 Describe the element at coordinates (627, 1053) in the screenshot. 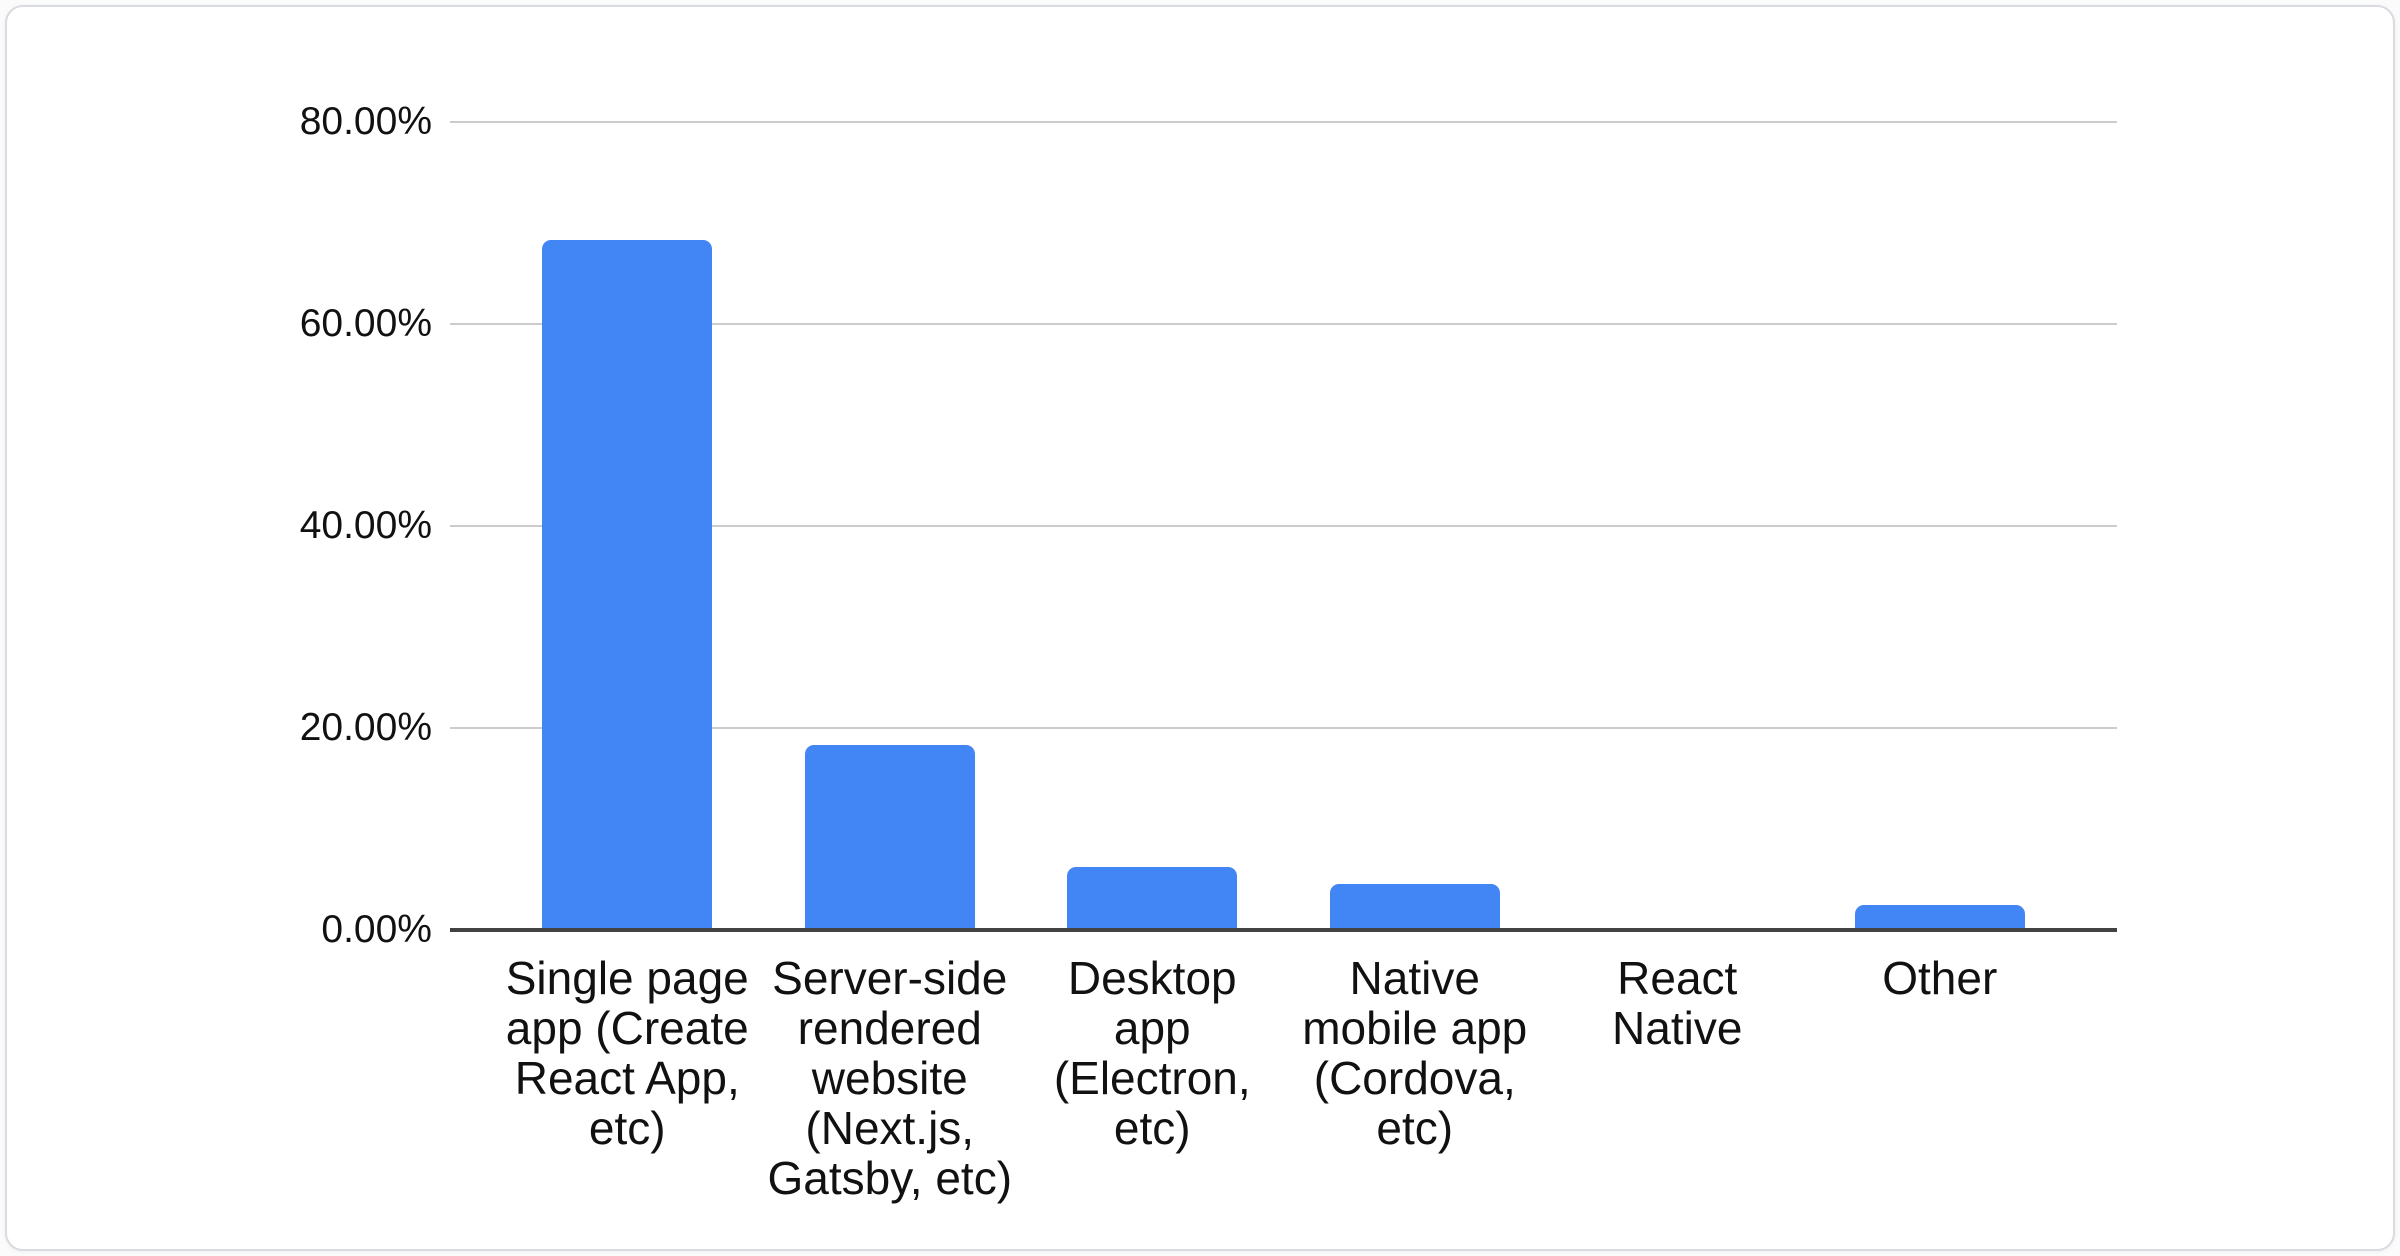

I see `x-axis-category-label: Single page app (Create React App, etc)` at that location.